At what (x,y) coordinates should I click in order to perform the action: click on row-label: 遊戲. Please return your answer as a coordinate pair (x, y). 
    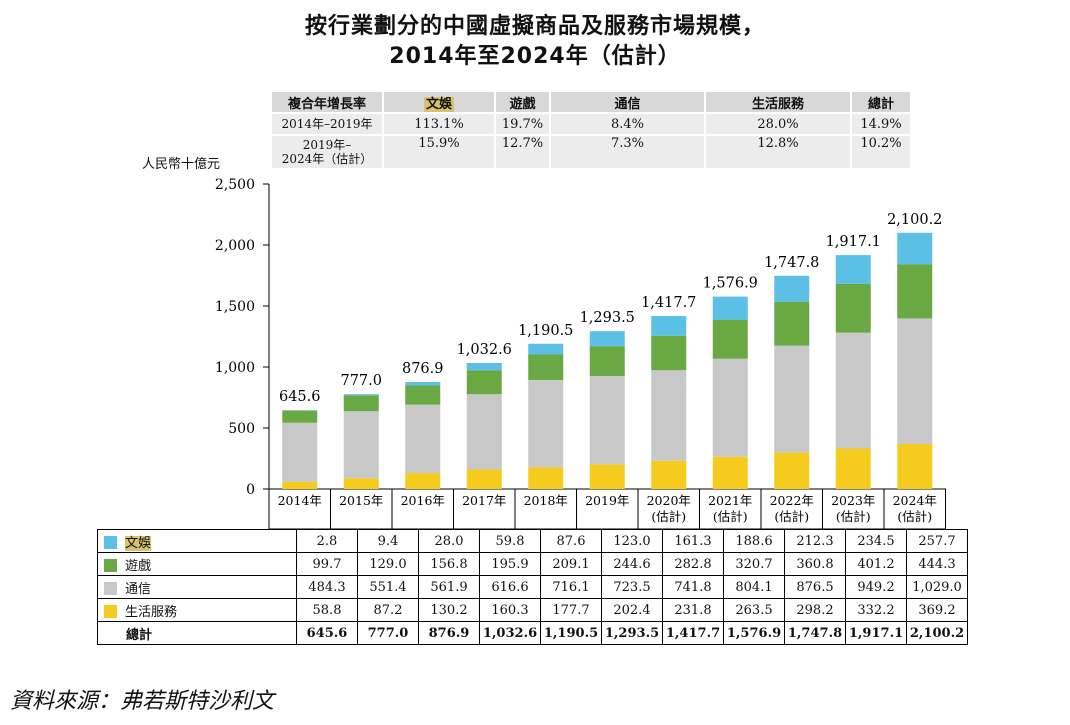
    Looking at the image, I should click on (197, 564).